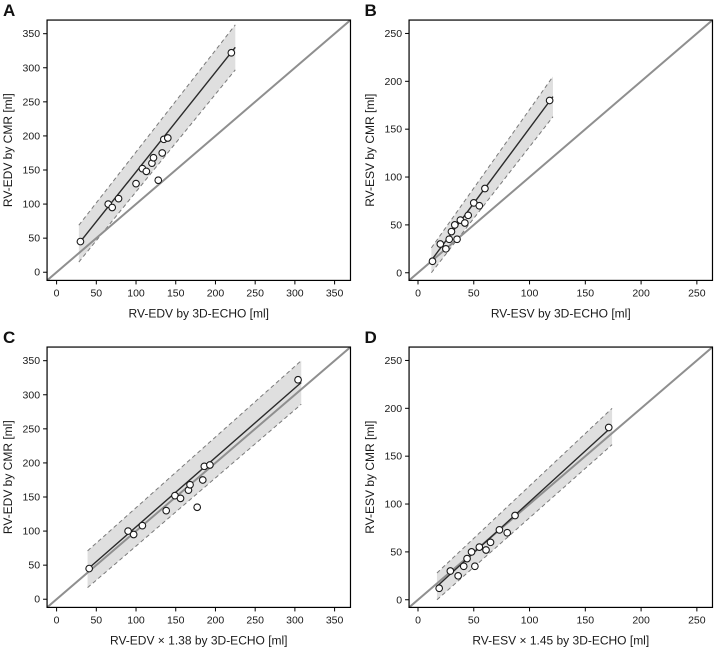  I want to click on x-axis-label: RV-EDV × 1.38 by 3D-ECHO [ml], so click(199, 640).